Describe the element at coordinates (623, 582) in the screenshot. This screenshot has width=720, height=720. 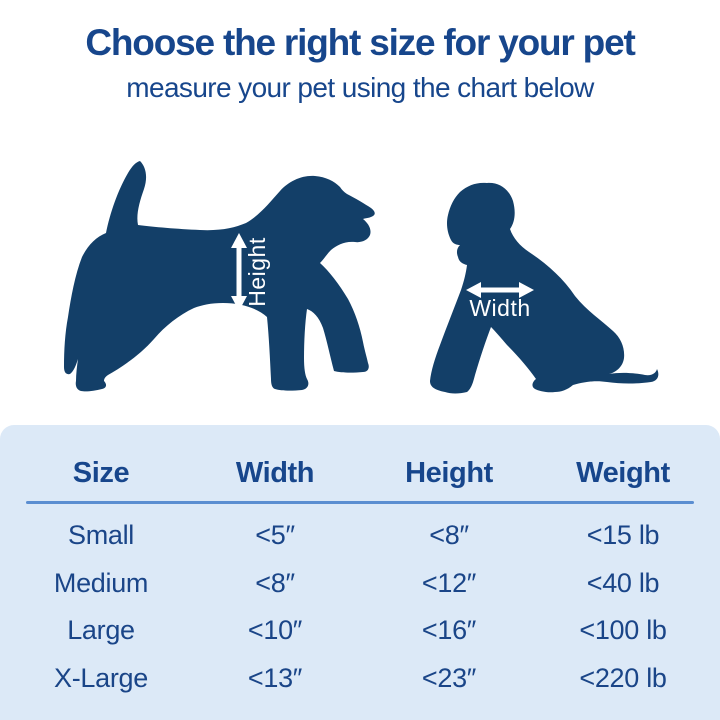
I see `cell-weight: <40 lb` at that location.